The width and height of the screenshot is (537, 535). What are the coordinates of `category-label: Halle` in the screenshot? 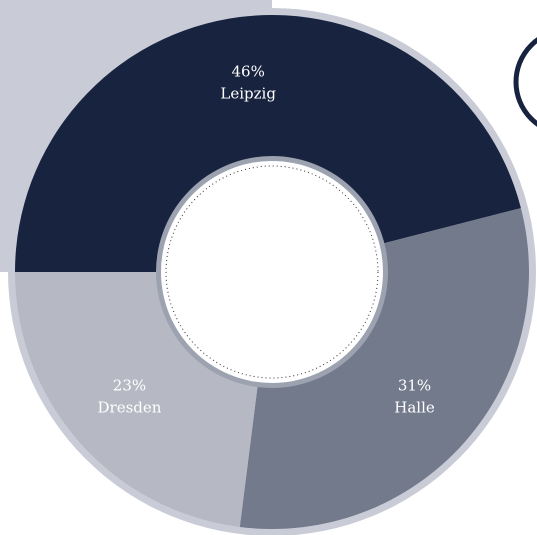 It's located at (414, 408).